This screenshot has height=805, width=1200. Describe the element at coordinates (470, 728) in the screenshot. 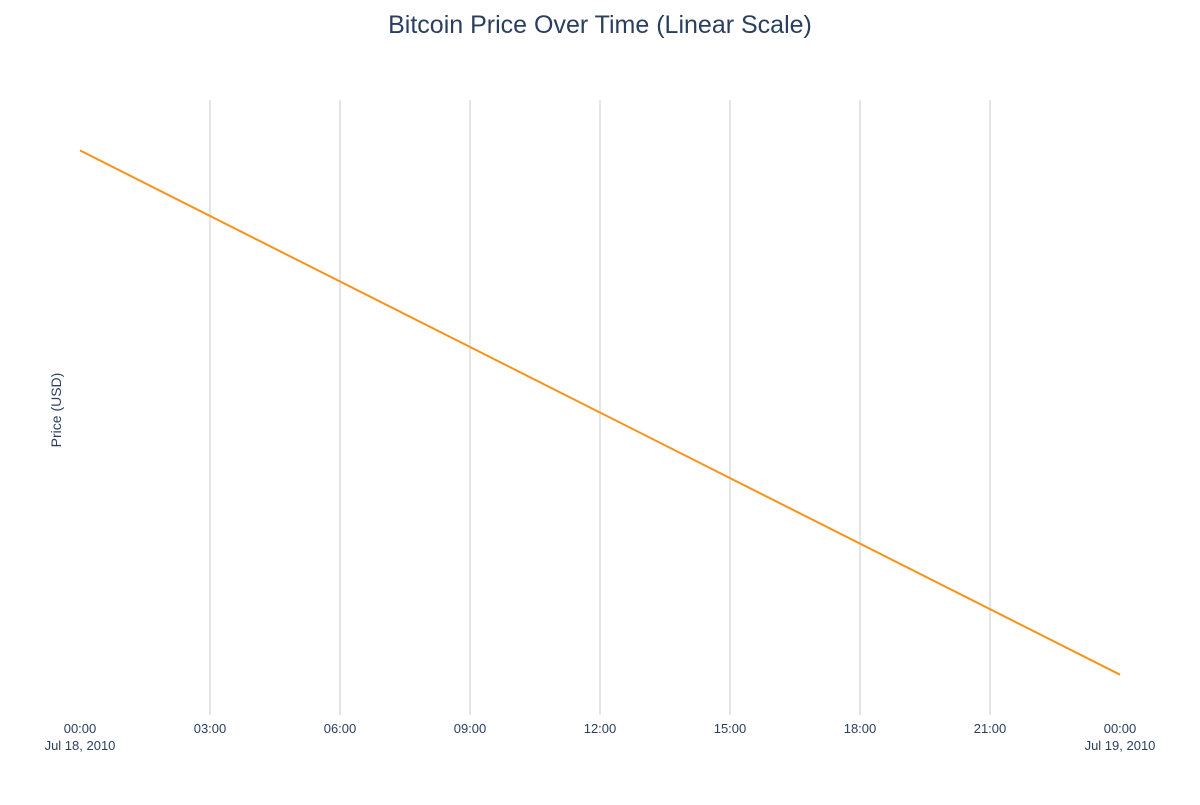

I see `x-tick-label: 09:00` at that location.